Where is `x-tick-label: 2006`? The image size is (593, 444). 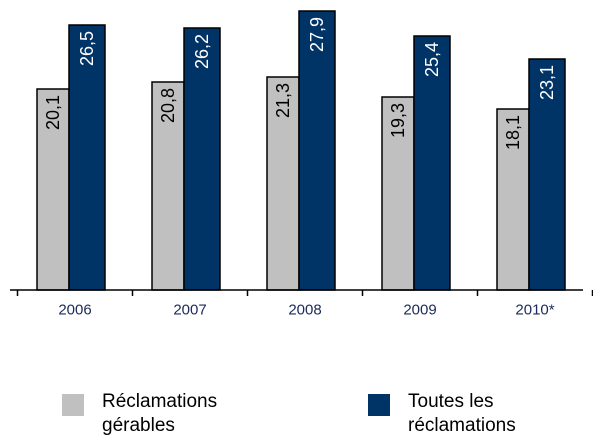
x-tick-label: 2006 is located at coordinates (74, 310).